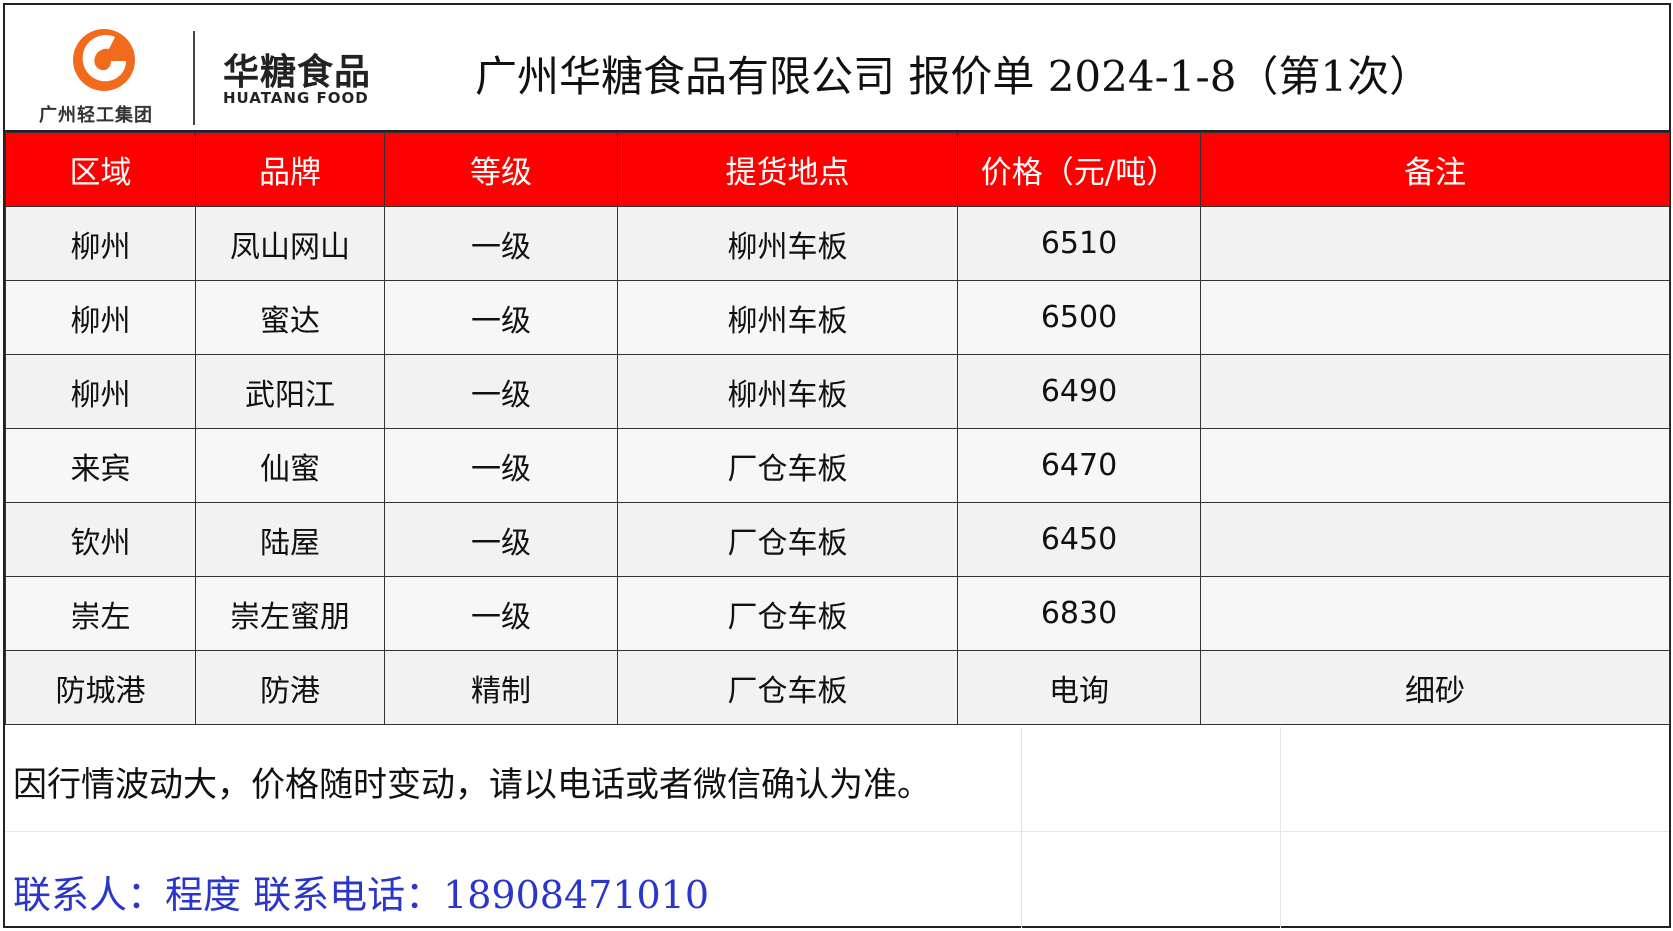  I want to click on cell-region: 防城港, so click(100, 687).